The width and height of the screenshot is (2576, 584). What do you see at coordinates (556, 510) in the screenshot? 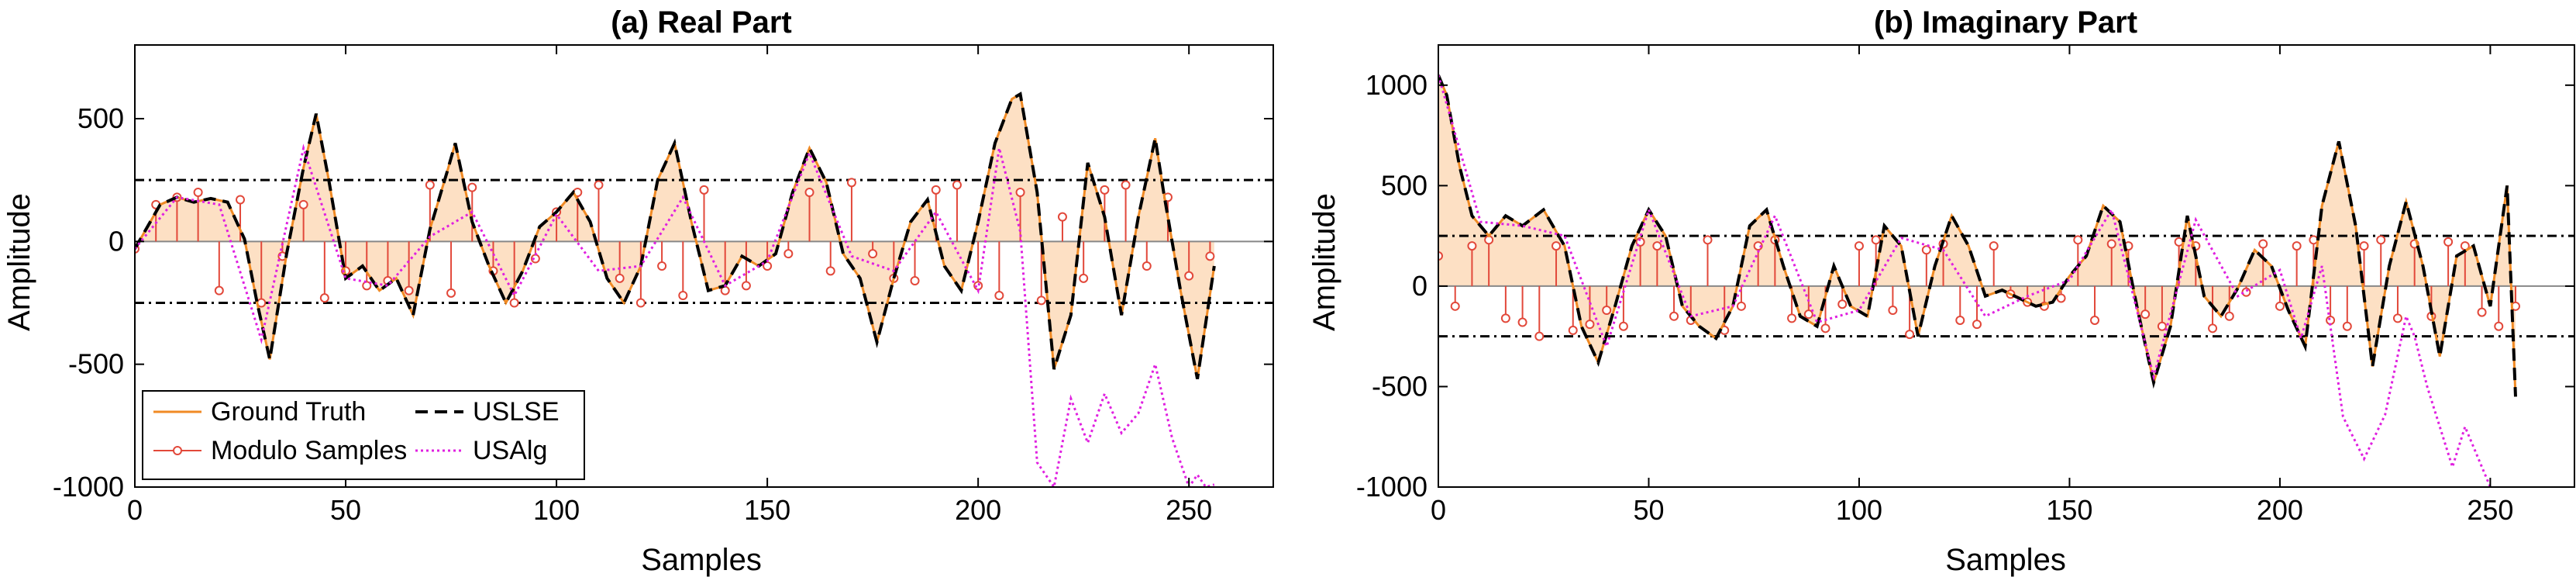
I see `x-tick-label: 100` at bounding box center [556, 510].